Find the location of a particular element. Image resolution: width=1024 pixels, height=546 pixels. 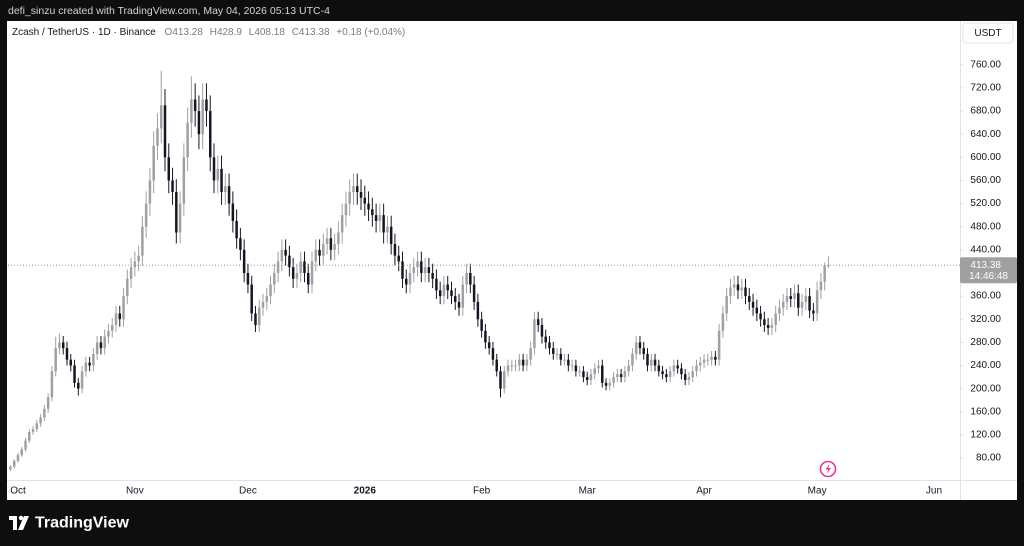

alert-icon is located at coordinates (828, 469).